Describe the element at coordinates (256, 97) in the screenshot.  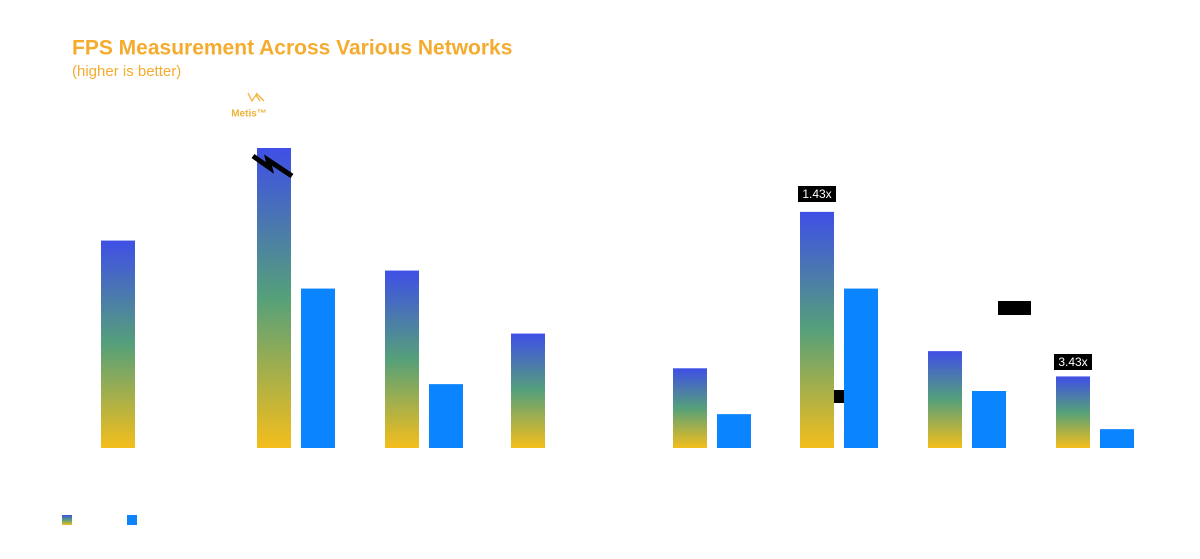
I see `logo-icon` at that location.